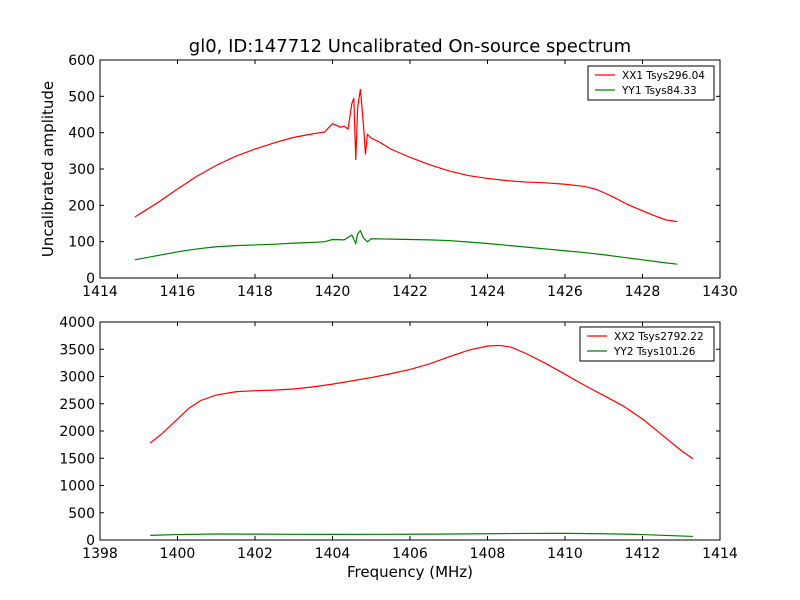 The image size is (800, 600). I want to click on legend-label: YY2 Tsys101.26, so click(654, 352).